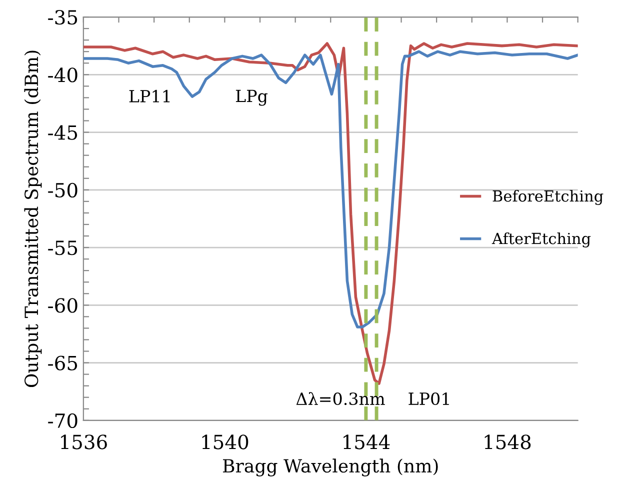 The height and width of the screenshot is (486, 618). Describe the element at coordinates (428, 399) in the screenshot. I see `annotation: LP01` at that location.